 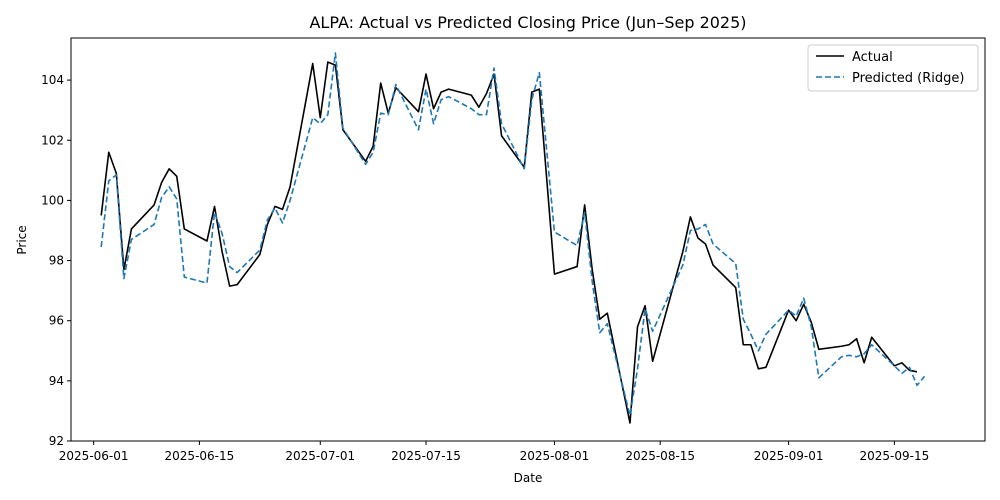 What do you see at coordinates (555, 456) in the screenshot?
I see `x-tick-label: 2025-08-01` at bounding box center [555, 456].